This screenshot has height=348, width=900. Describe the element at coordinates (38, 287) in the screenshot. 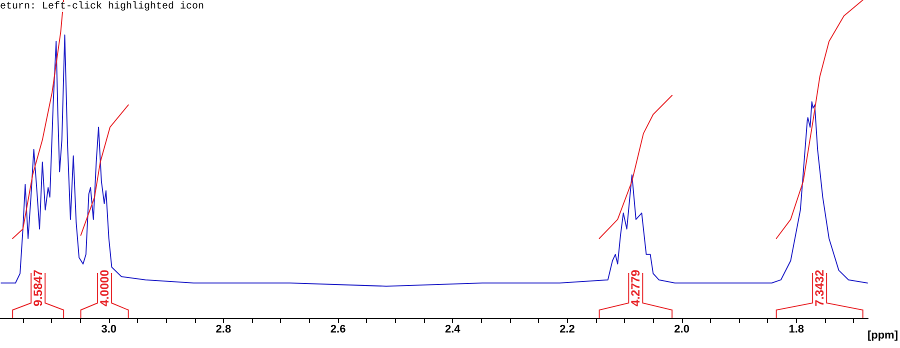

I see `annotation: 9.5847` at that location.